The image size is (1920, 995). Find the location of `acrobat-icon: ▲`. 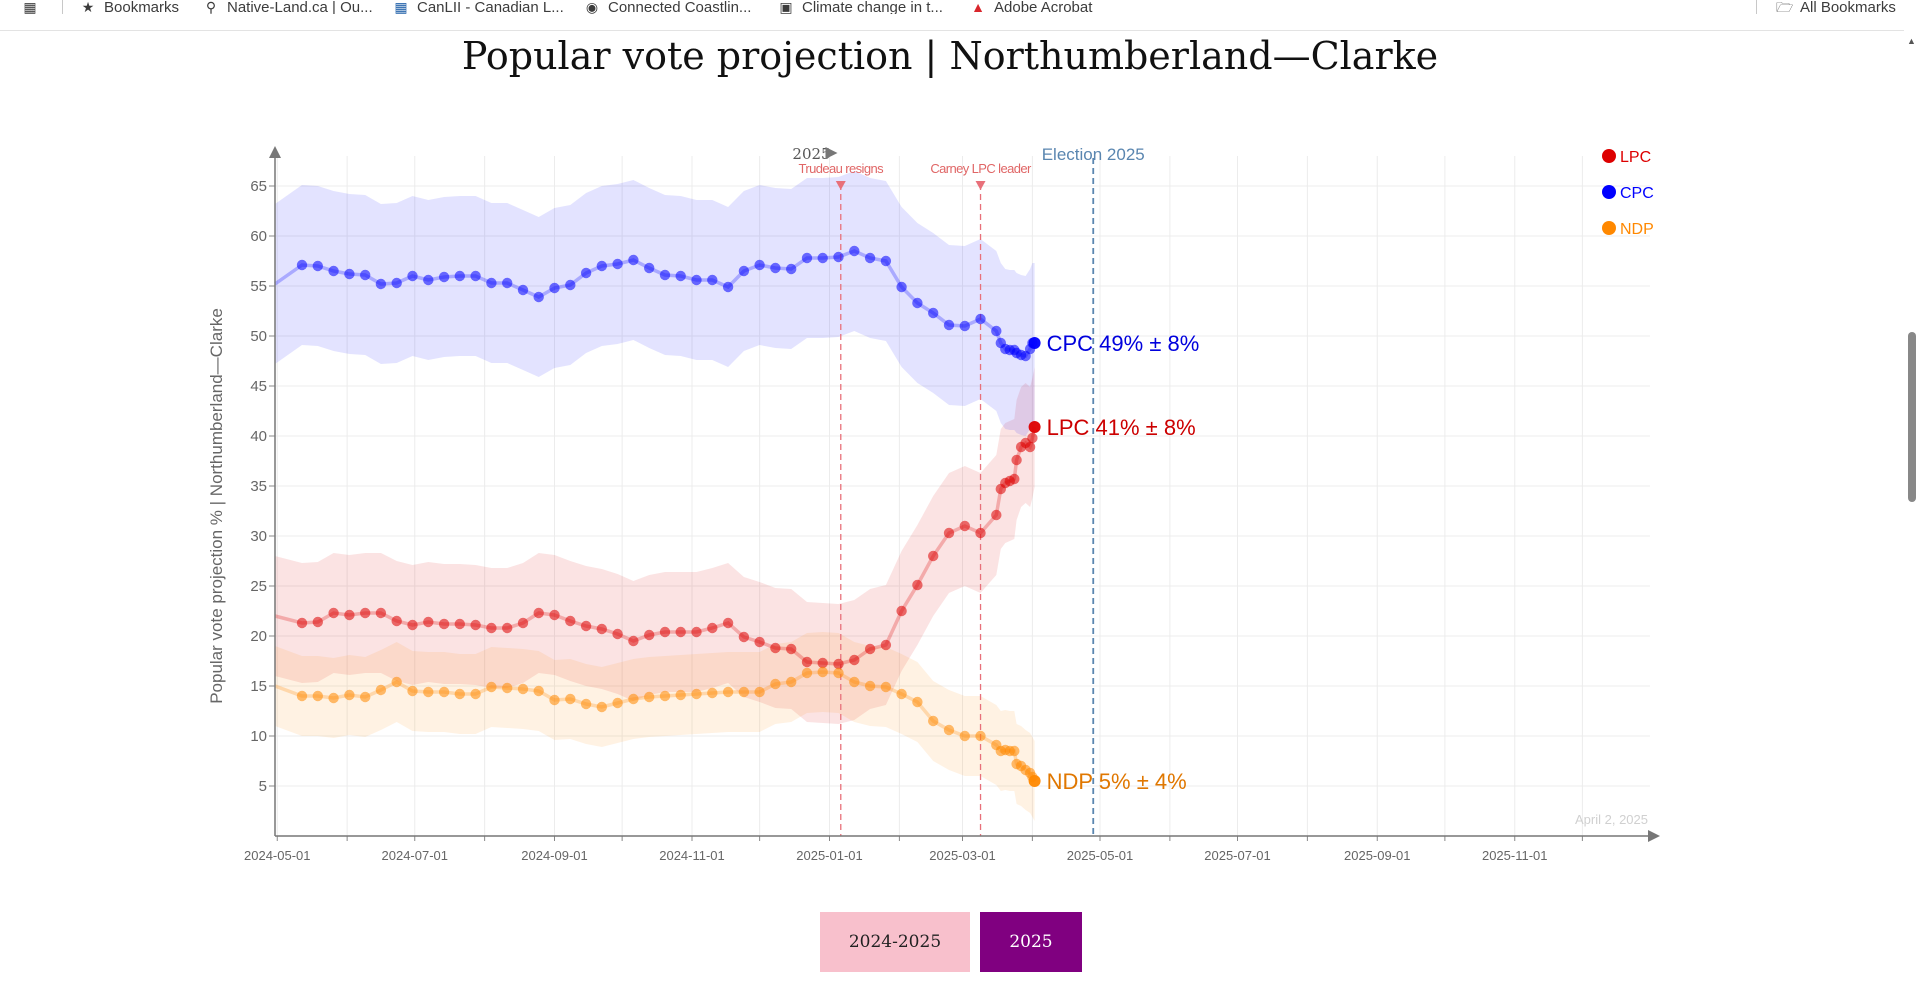

acrobat-icon: ▲ is located at coordinates (978, 7).